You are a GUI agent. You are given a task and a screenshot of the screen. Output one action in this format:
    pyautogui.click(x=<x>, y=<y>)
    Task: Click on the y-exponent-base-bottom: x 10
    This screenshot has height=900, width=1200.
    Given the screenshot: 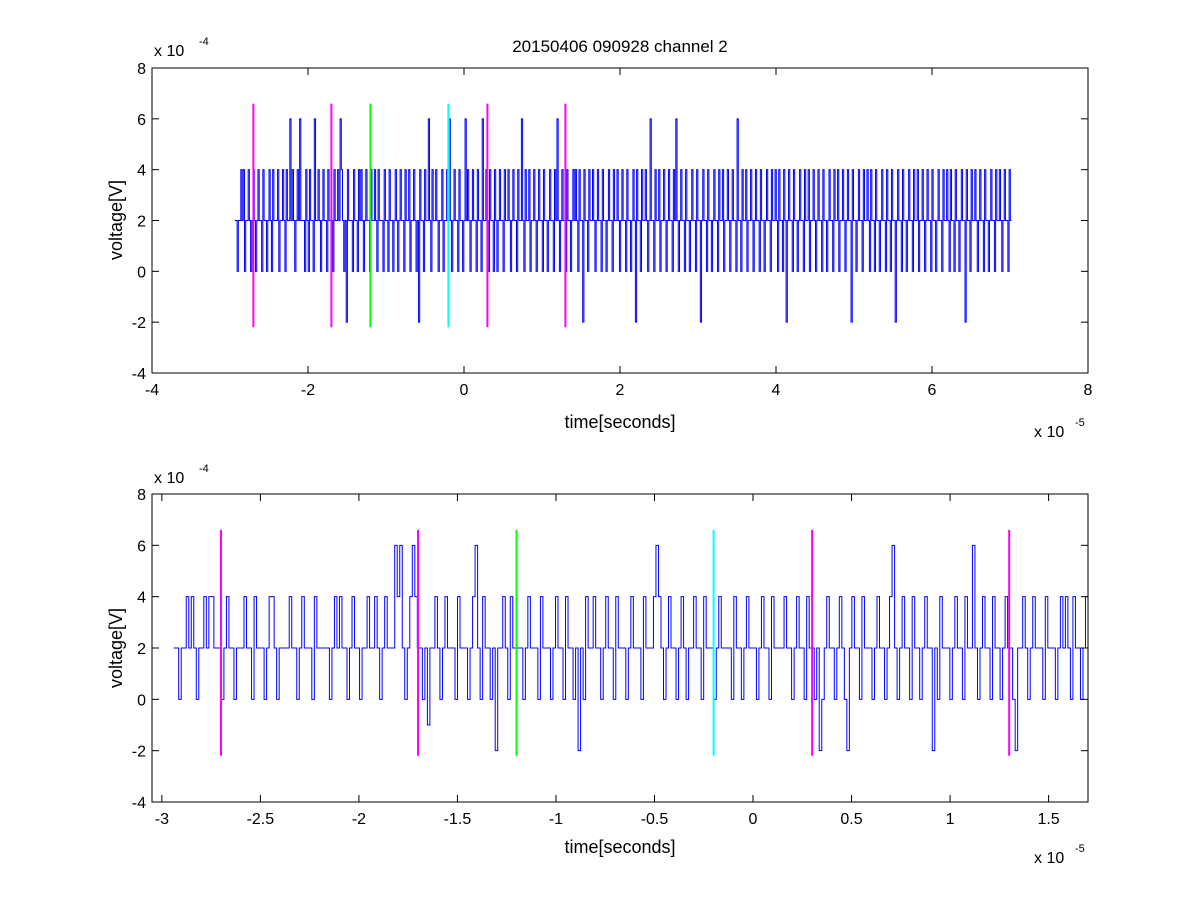 What is the action you would take?
    pyautogui.click(x=169, y=478)
    